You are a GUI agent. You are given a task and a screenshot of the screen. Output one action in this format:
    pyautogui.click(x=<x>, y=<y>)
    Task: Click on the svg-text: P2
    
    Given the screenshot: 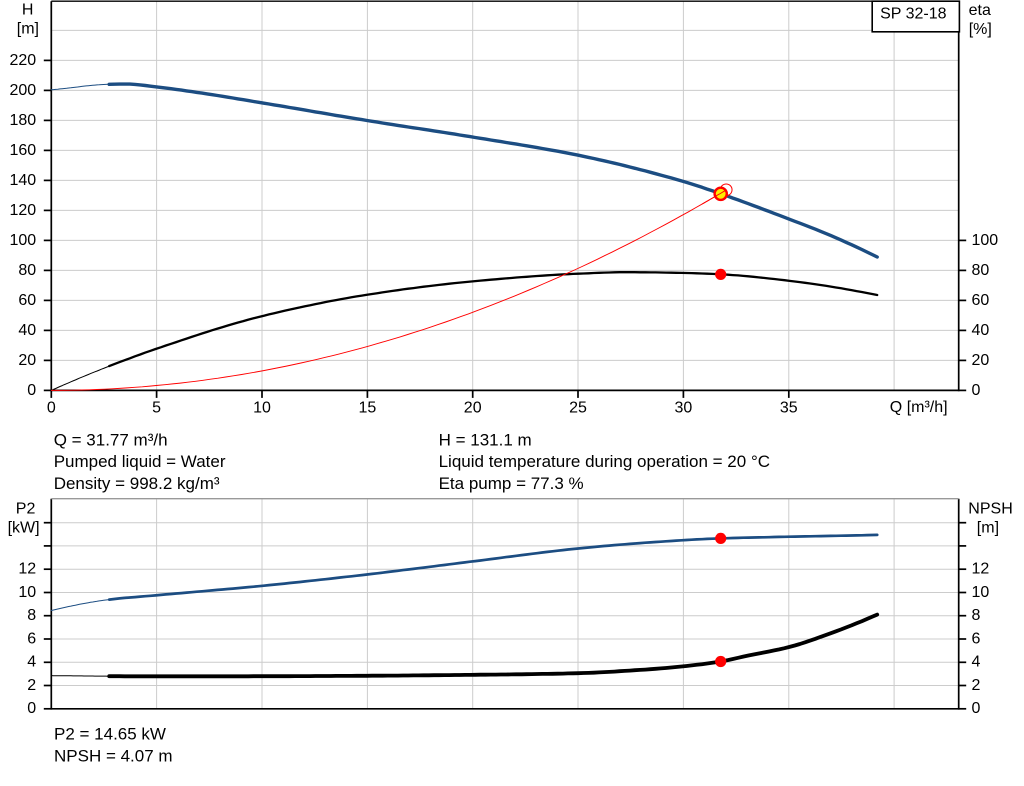 What is the action you would take?
    pyautogui.click(x=26, y=508)
    